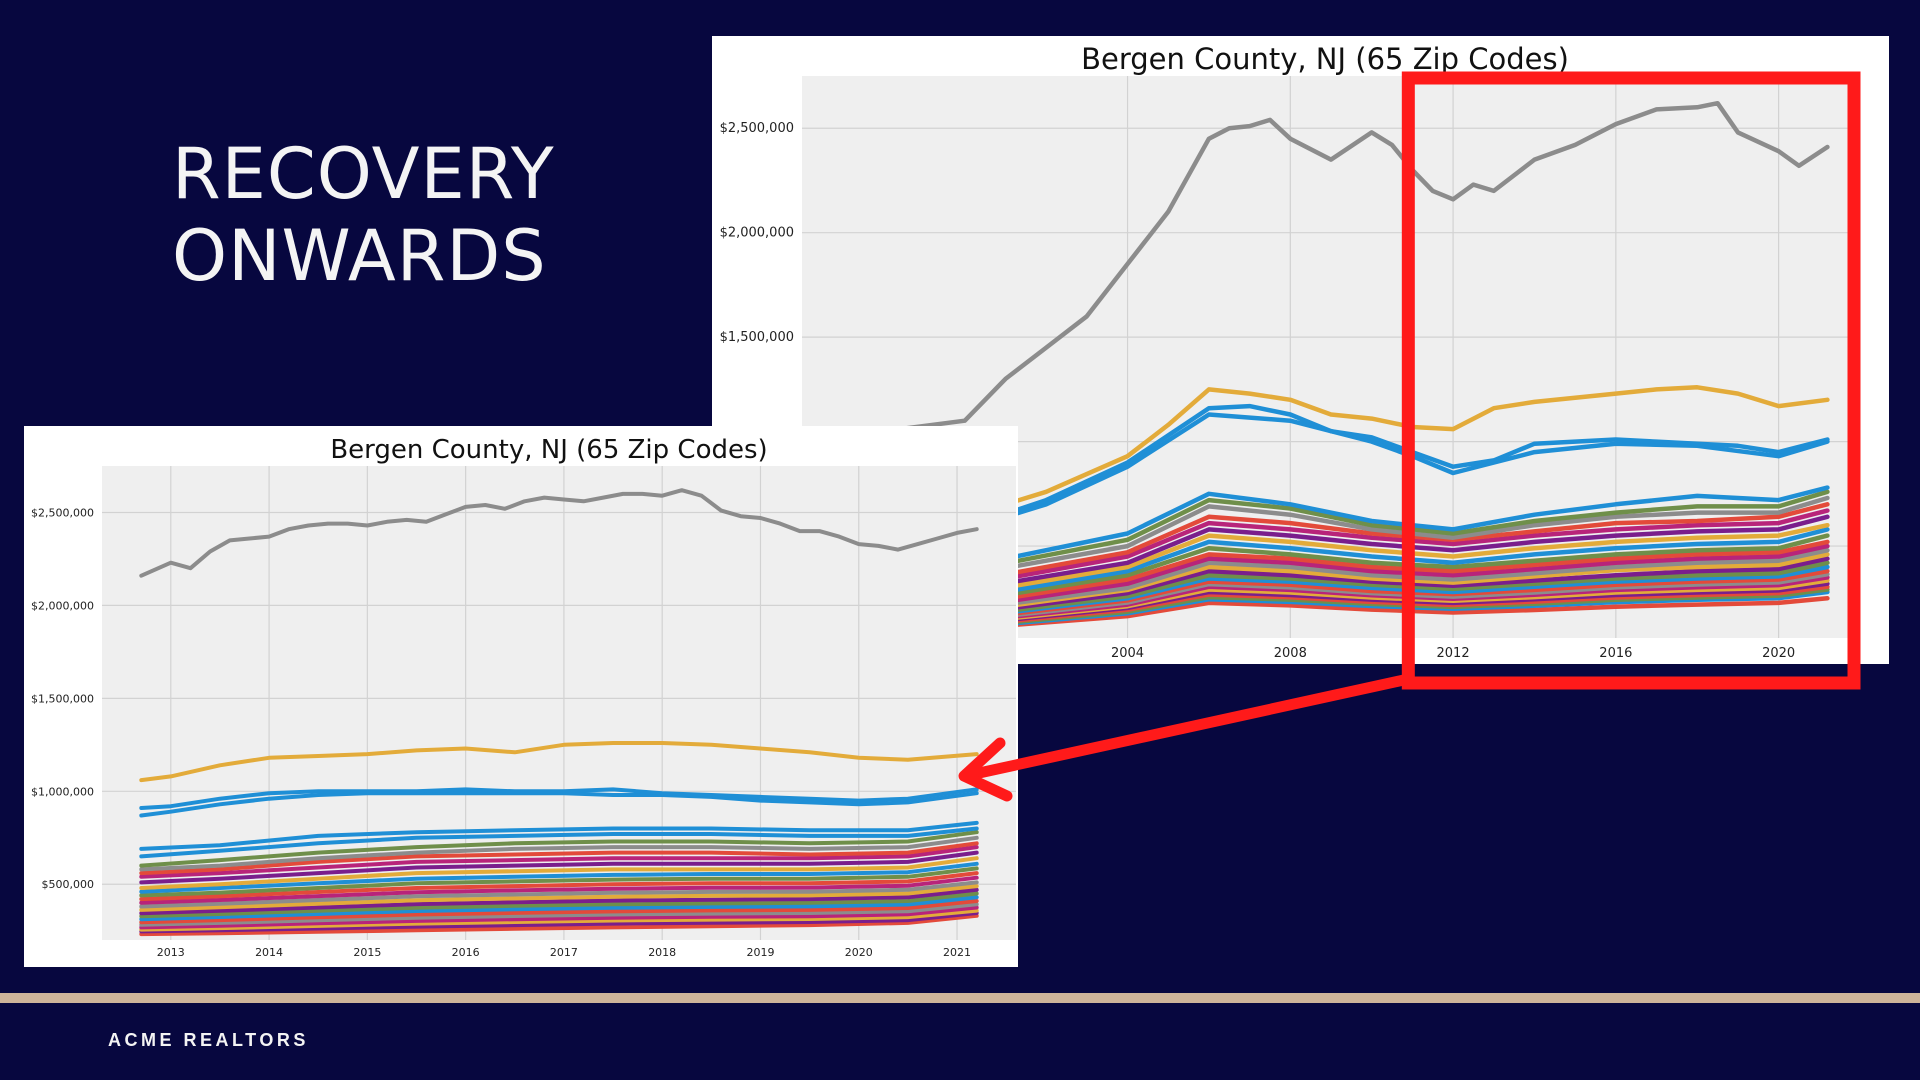 Image resolution: width=1920 pixels, height=1080 pixels. Describe the element at coordinates (1127, 653) in the screenshot. I see `x-tick-label: 2004` at that location.